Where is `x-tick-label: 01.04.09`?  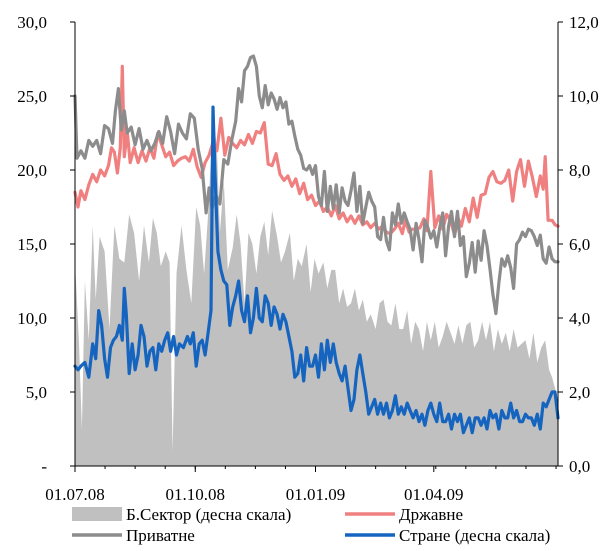
x-tick-label: 01.04.09 is located at coordinates (434, 494).